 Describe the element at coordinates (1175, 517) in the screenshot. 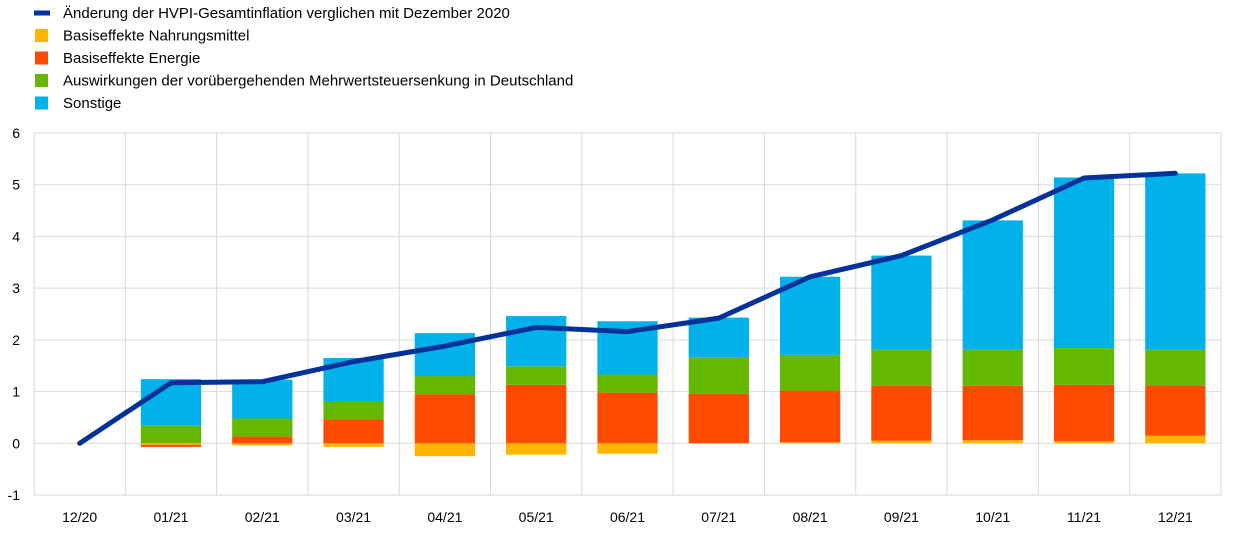

I see `x-tick-label: 12/21` at that location.